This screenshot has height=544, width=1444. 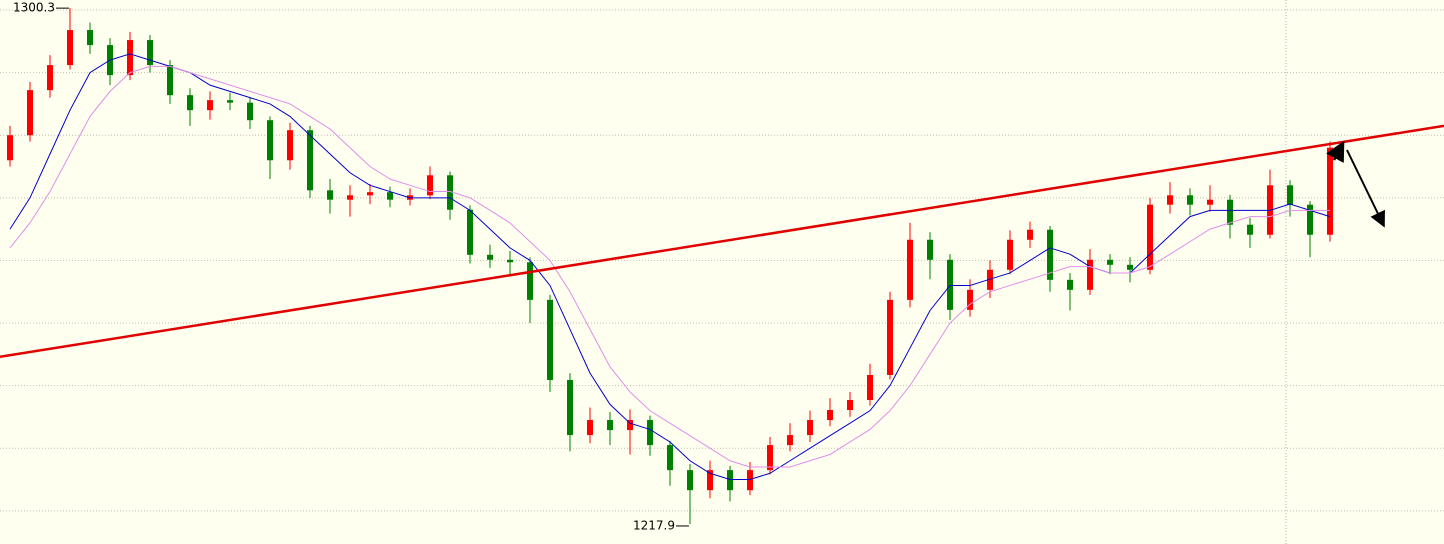 What do you see at coordinates (1335, 151) in the screenshot?
I see `arrow-up` at bounding box center [1335, 151].